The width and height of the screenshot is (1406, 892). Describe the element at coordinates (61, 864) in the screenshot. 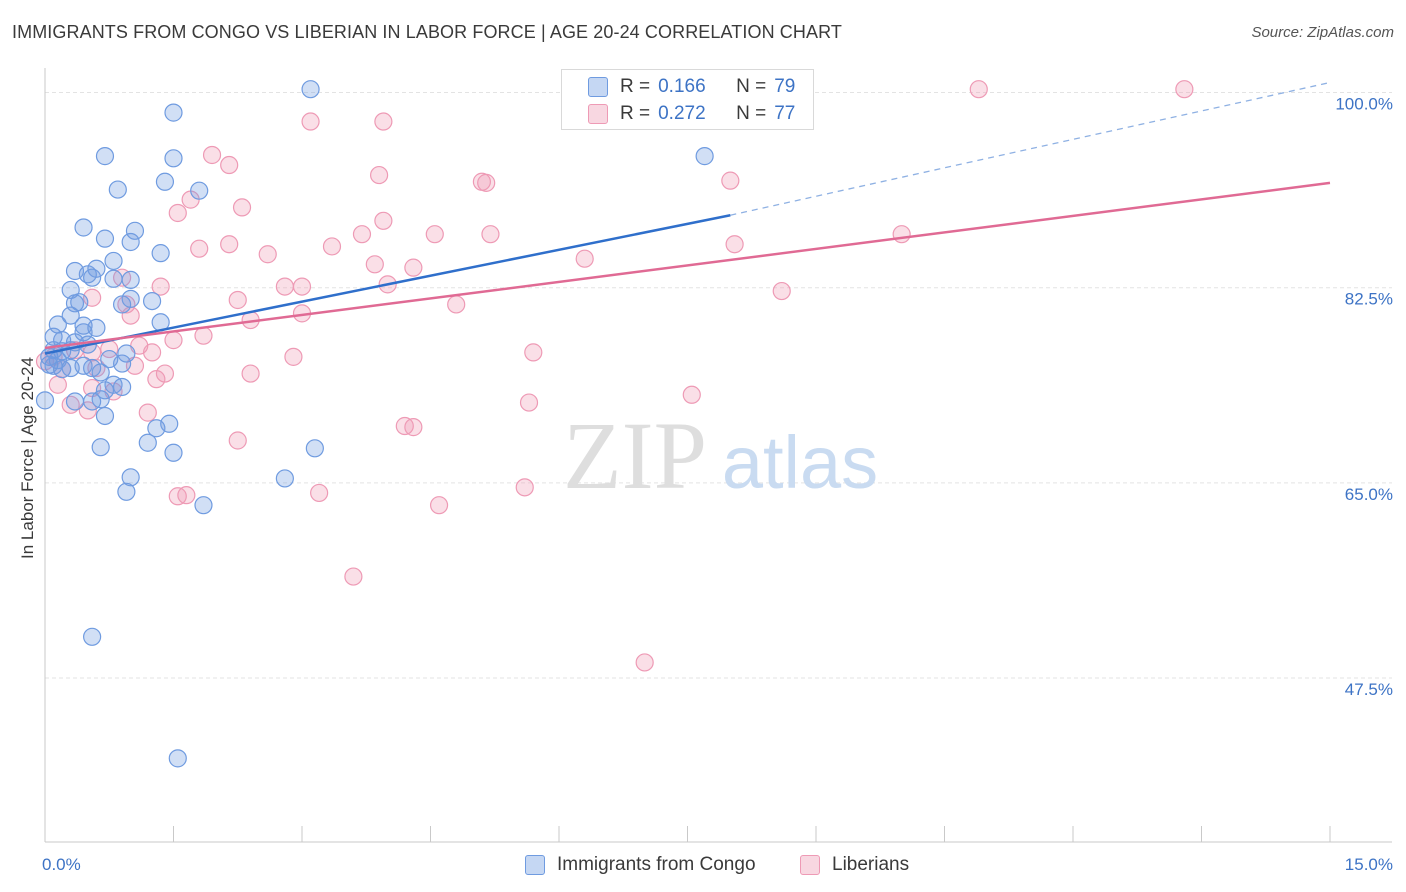

I see `x-tick-label-min: 0.0%` at that location.